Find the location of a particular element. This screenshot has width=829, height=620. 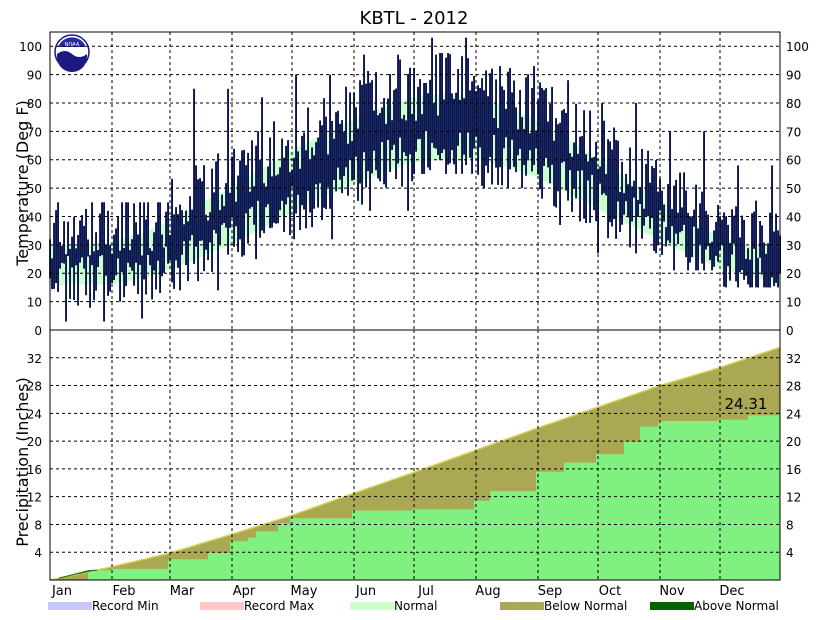

precip-tick-right: 8 is located at coordinates (790, 525).